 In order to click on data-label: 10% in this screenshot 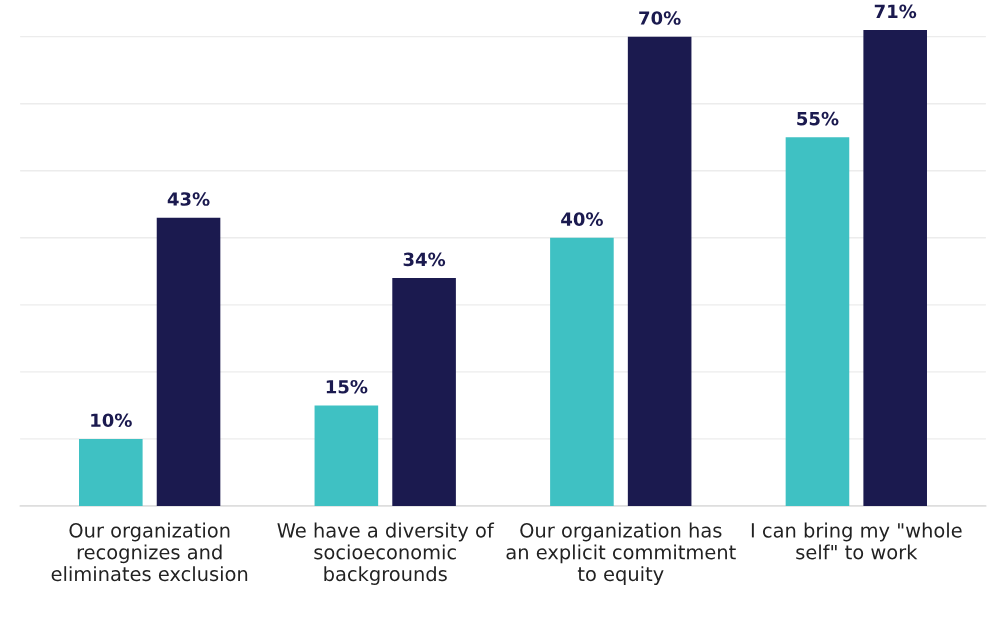, I will do `click(111, 420)`.